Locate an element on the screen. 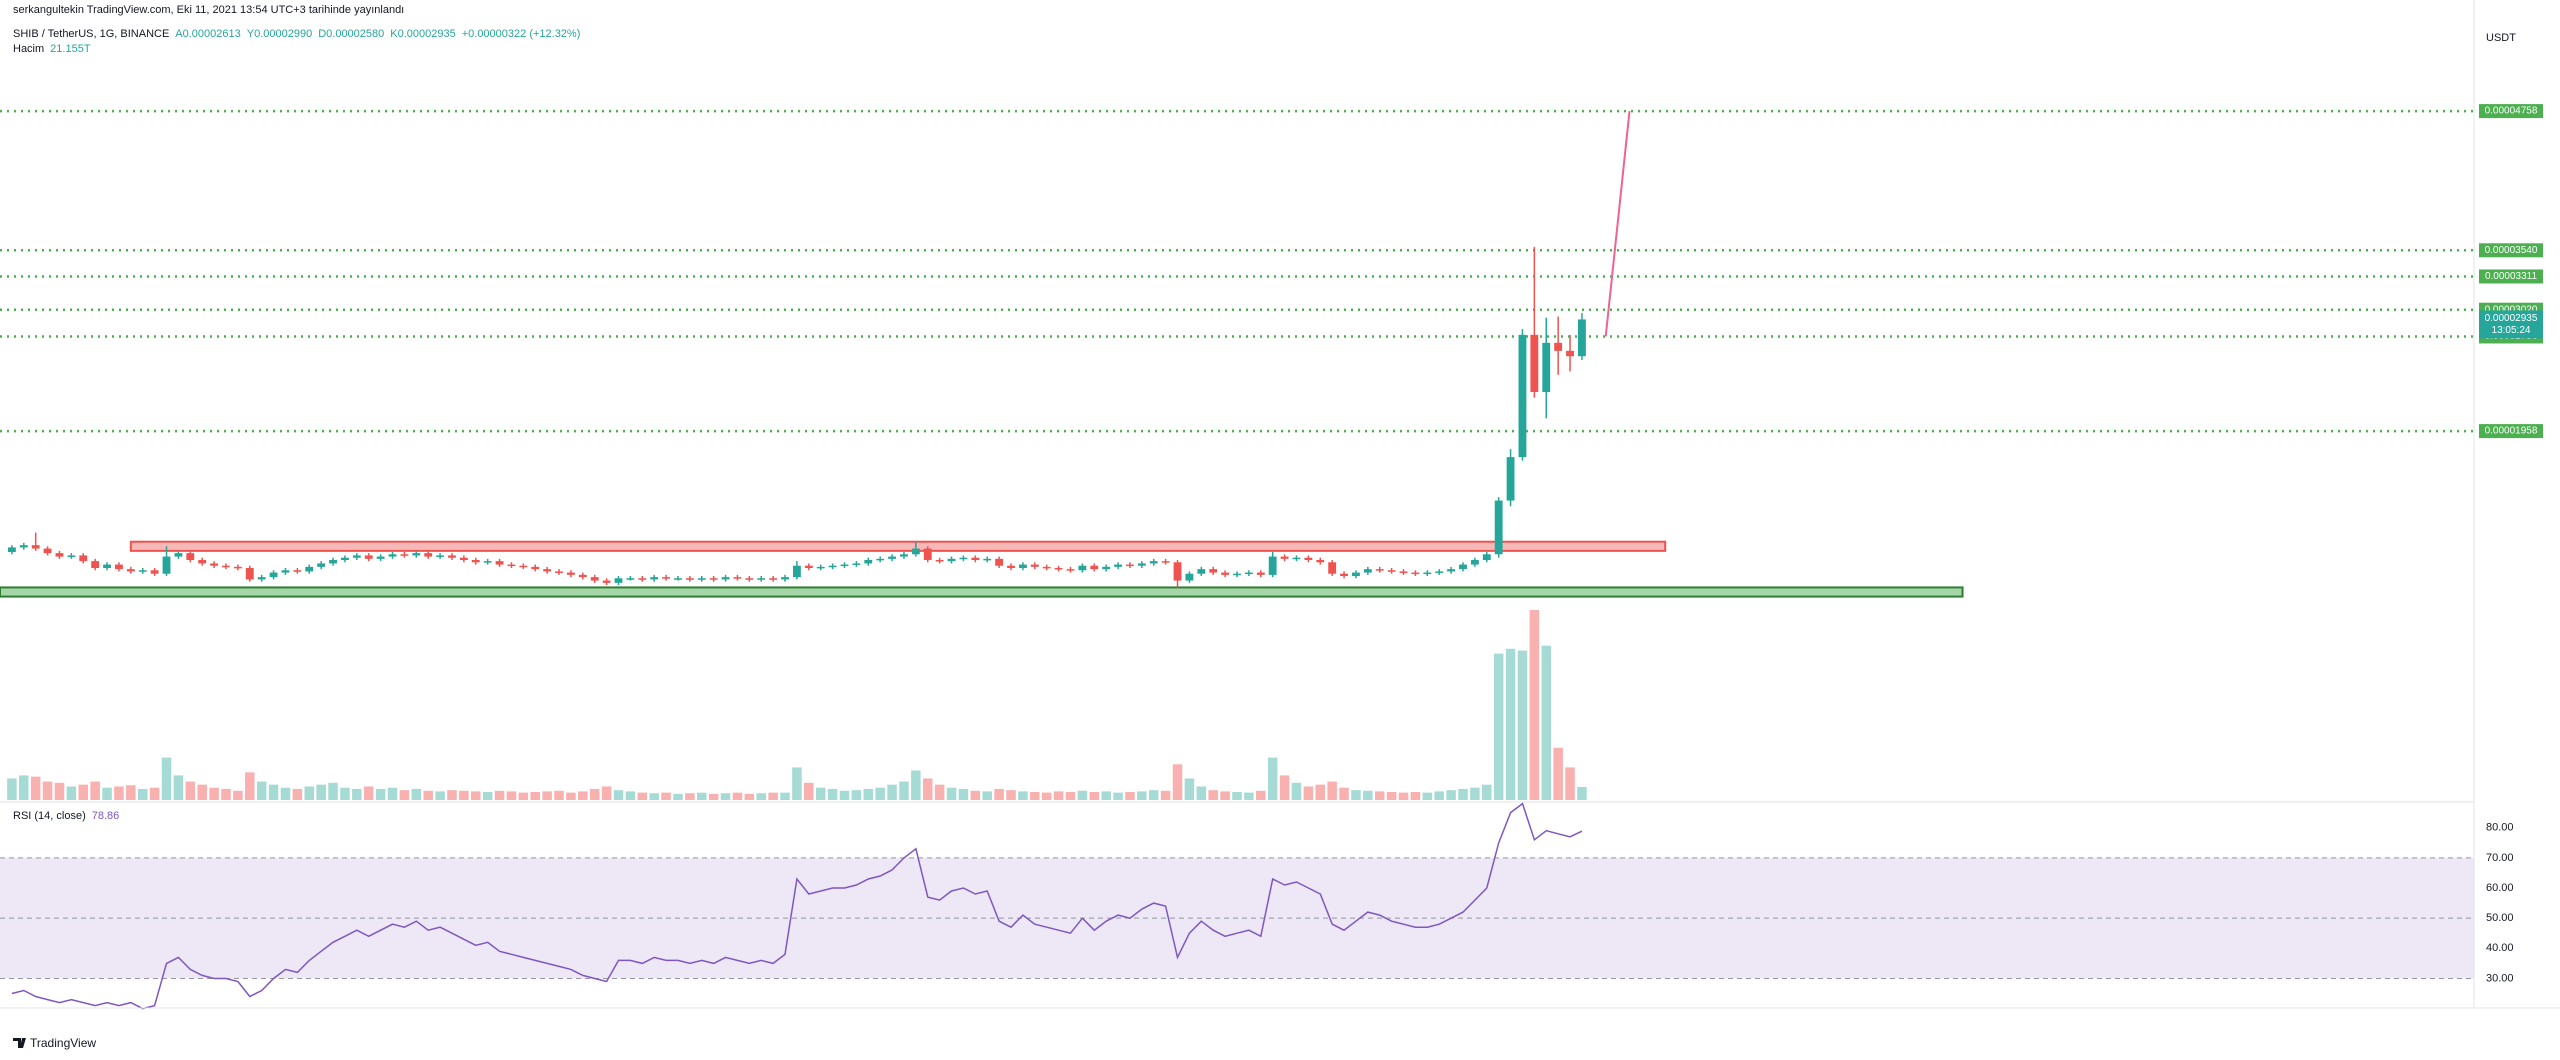  rsi-tick-label: 80.00 is located at coordinates (2500, 828).